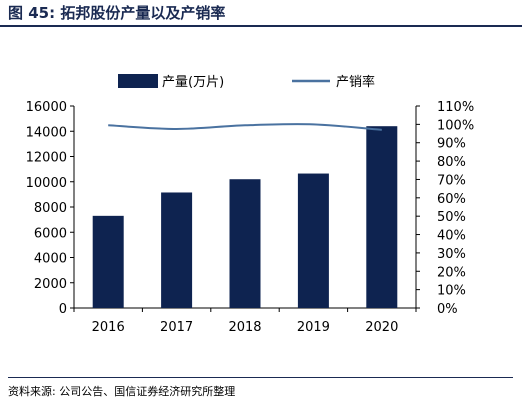 This screenshot has height=402, width=522. What do you see at coordinates (46, 132) in the screenshot?
I see `left-tick-label: 14000` at bounding box center [46, 132].